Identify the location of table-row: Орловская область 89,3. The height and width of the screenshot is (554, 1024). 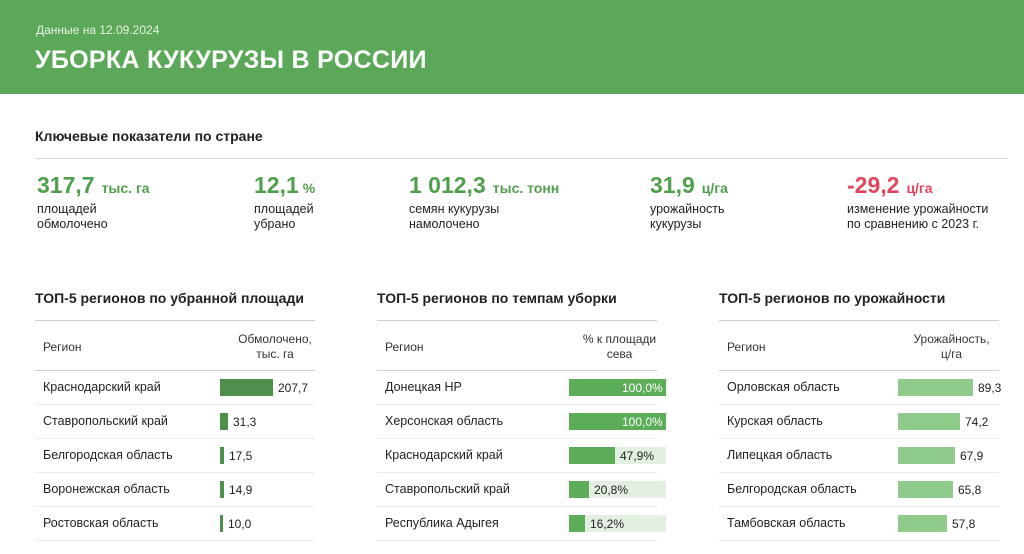
(860, 388).